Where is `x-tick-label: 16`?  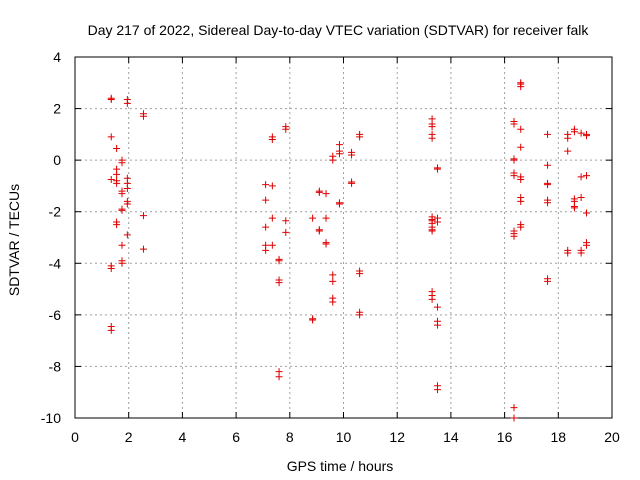
x-tick-label: 16 is located at coordinates (505, 437).